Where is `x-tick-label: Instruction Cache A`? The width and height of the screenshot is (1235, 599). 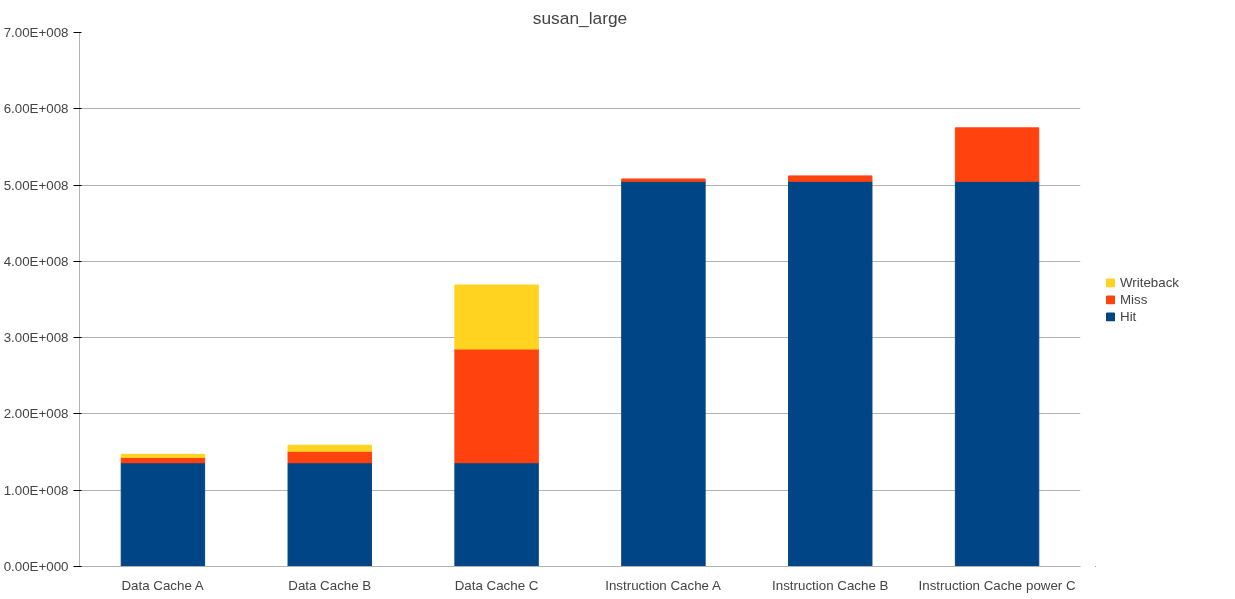 x-tick-label: Instruction Cache A is located at coordinates (663, 585).